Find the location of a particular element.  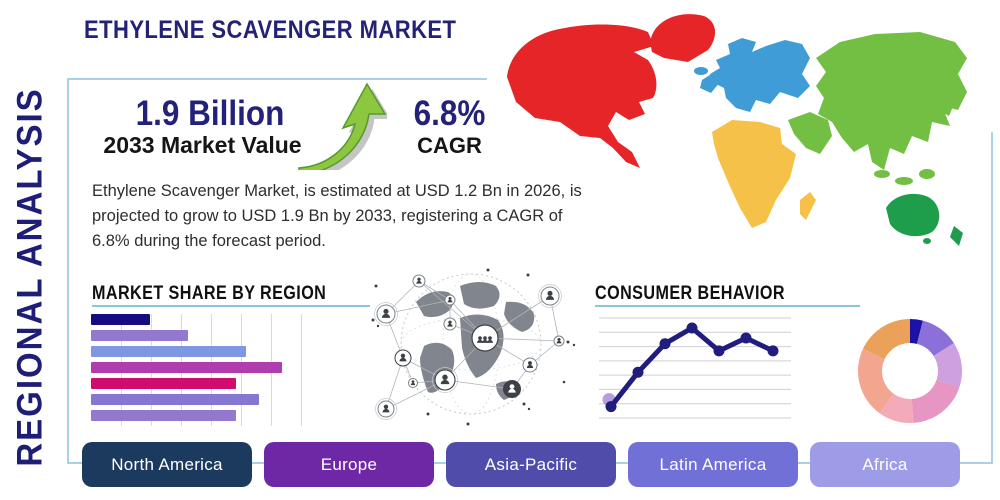

content-box-border-top is located at coordinates (277, 79).